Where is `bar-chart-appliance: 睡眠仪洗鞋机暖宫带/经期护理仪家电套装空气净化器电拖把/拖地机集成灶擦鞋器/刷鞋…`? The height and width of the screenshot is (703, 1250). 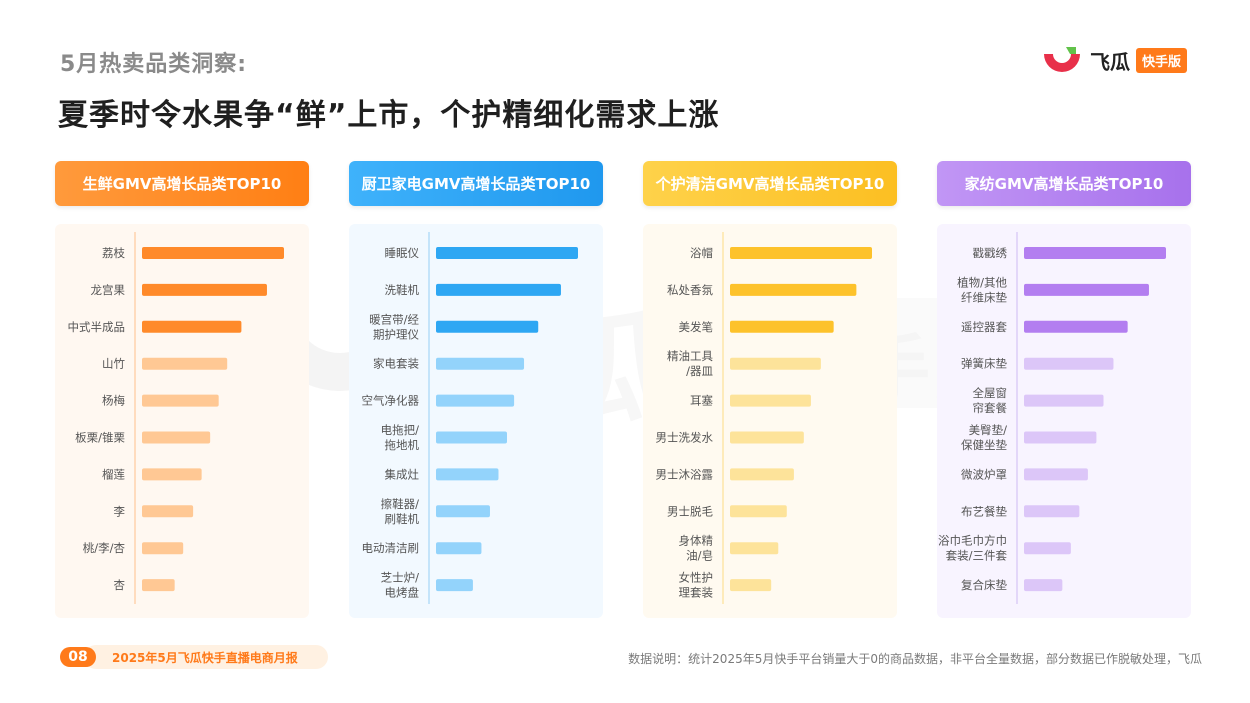
bar-chart-appliance: 睡眠仪洗鞋机暖宫带/经期护理仪家电套装空气净化器电拖把/拖地机集成灶擦鞋器/刷鞋… is located at coordinates (476, 421).